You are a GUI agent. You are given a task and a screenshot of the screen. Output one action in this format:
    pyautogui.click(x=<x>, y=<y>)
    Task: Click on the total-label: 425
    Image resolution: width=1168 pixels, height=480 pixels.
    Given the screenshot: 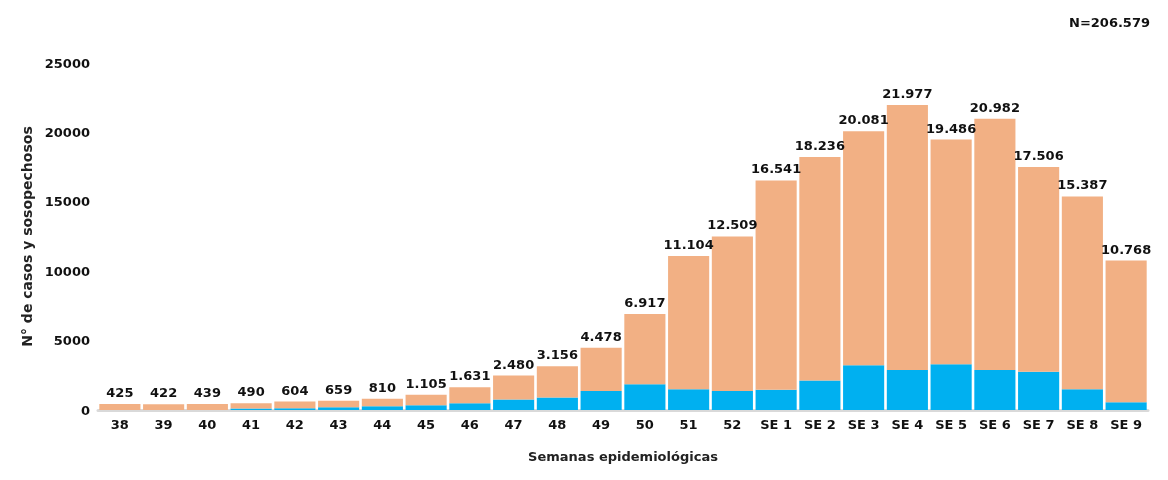 What is the action you would take?
    pyautogui.click(x=120, y=393)
    